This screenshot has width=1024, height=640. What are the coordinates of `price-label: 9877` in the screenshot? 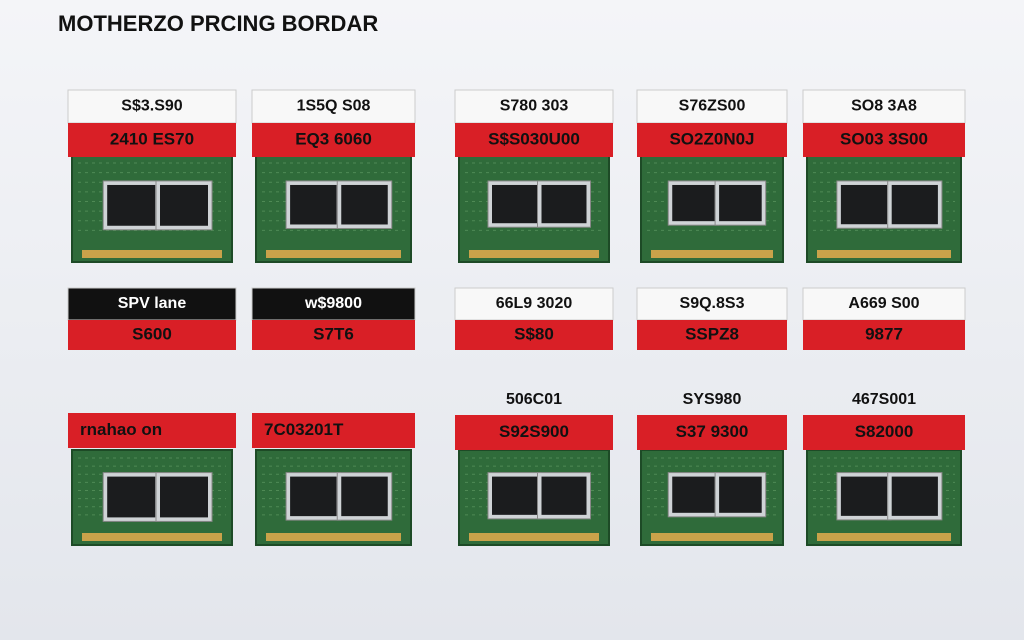 It's located at (884, 333).